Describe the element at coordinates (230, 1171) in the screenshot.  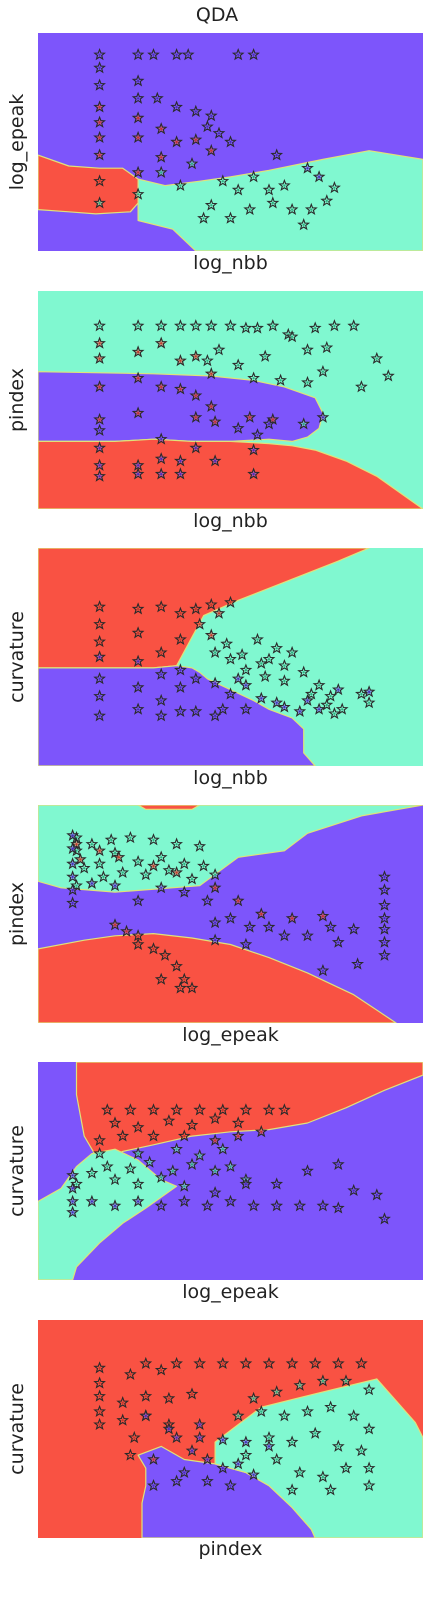
I see `panel-5-plot` at that location.